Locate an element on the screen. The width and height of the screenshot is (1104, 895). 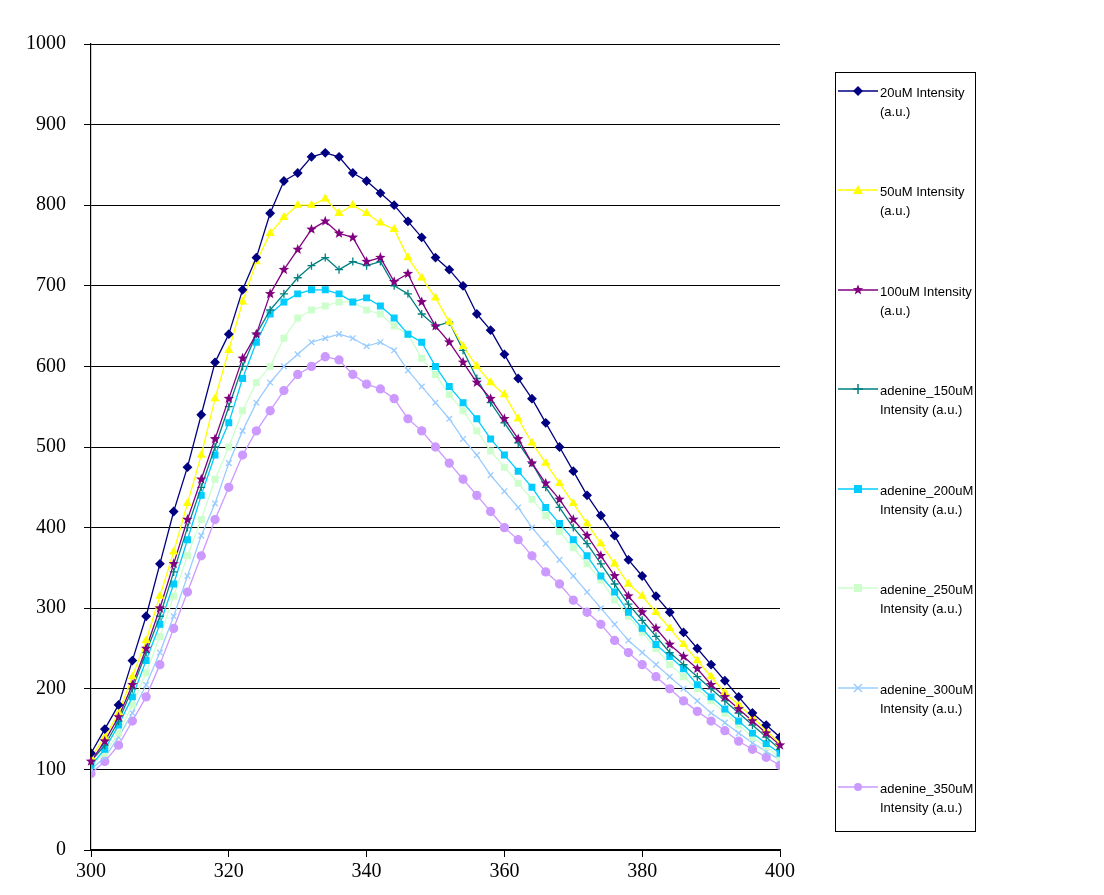
legend-label: 100uM Intensity (a.u.) is located at coordinates (926, 301).